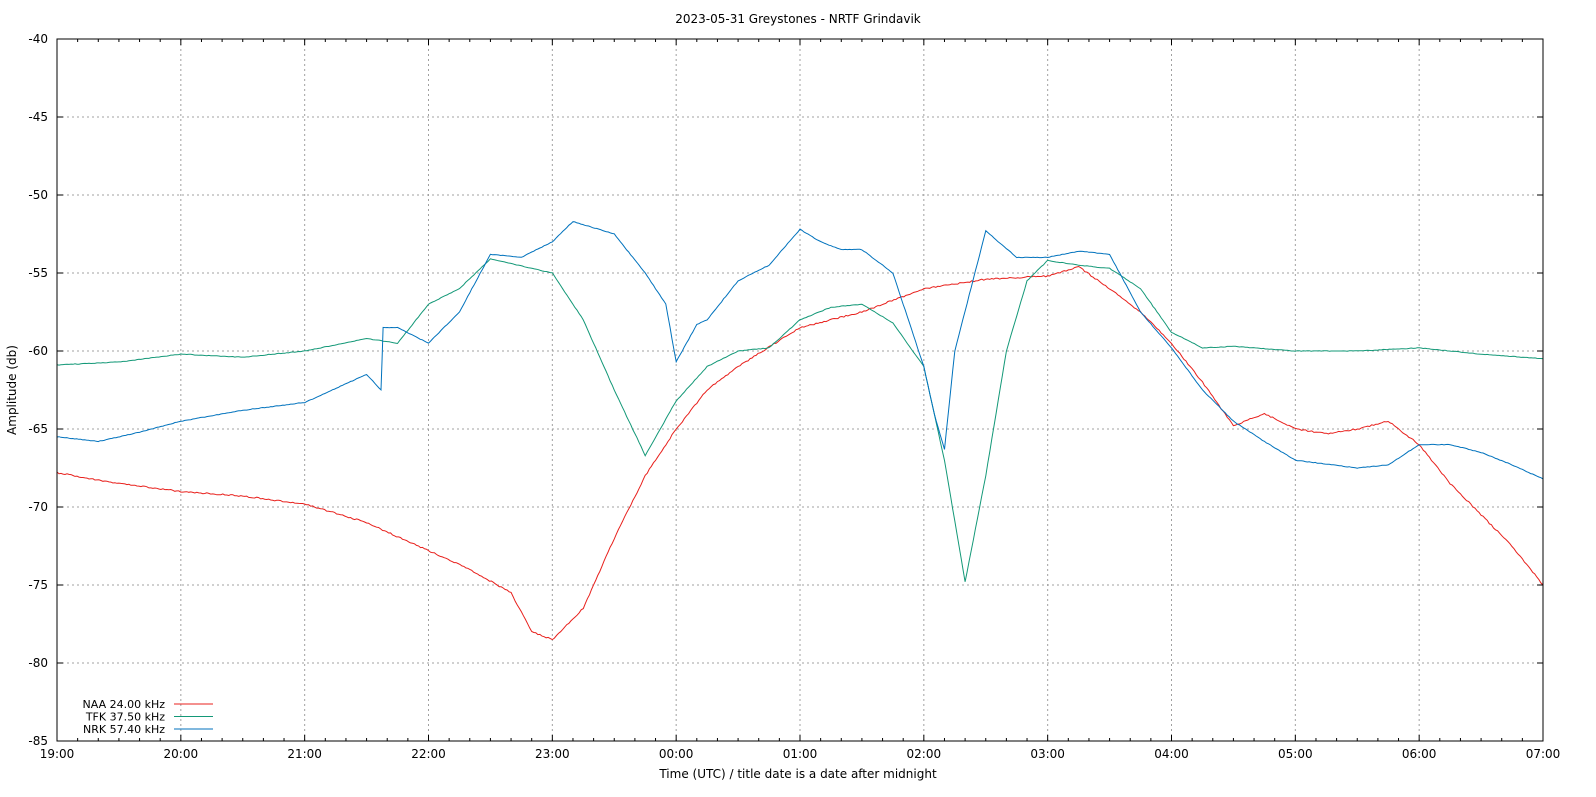 This screenshot has width=1596, height=797. Describe the element at coordinates (428, 754) in the screenshot. I see `x-tick-label: 22:00` at that location.